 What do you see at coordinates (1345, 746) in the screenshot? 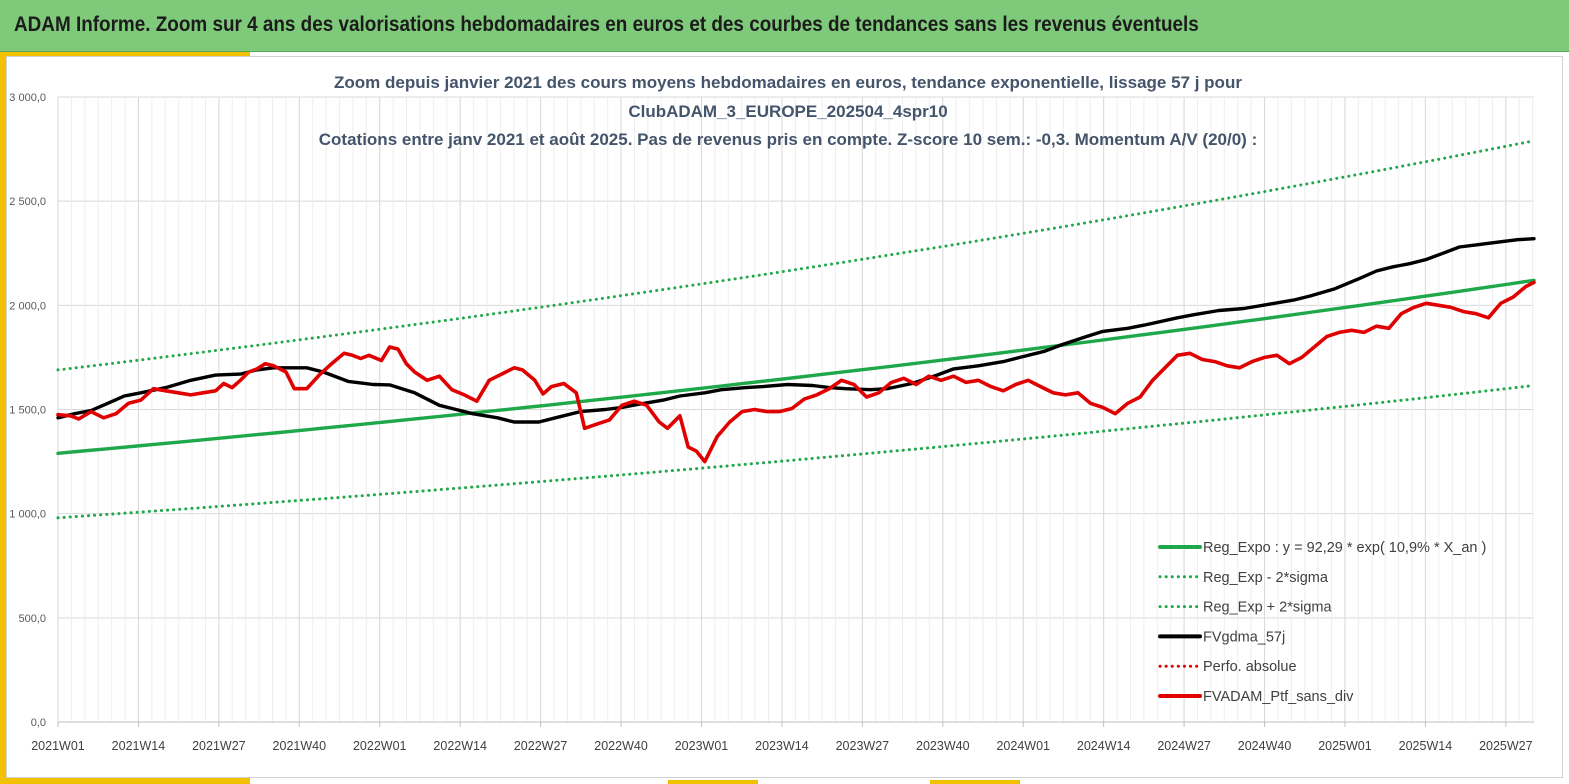
I see `x-tick-label: 2025W01` at bounding box center [1345, 746].